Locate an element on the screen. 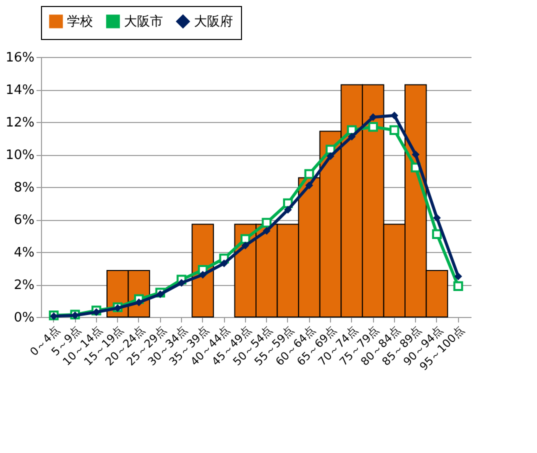  y-tick-label: 4% is located at coordinates (24, 253).